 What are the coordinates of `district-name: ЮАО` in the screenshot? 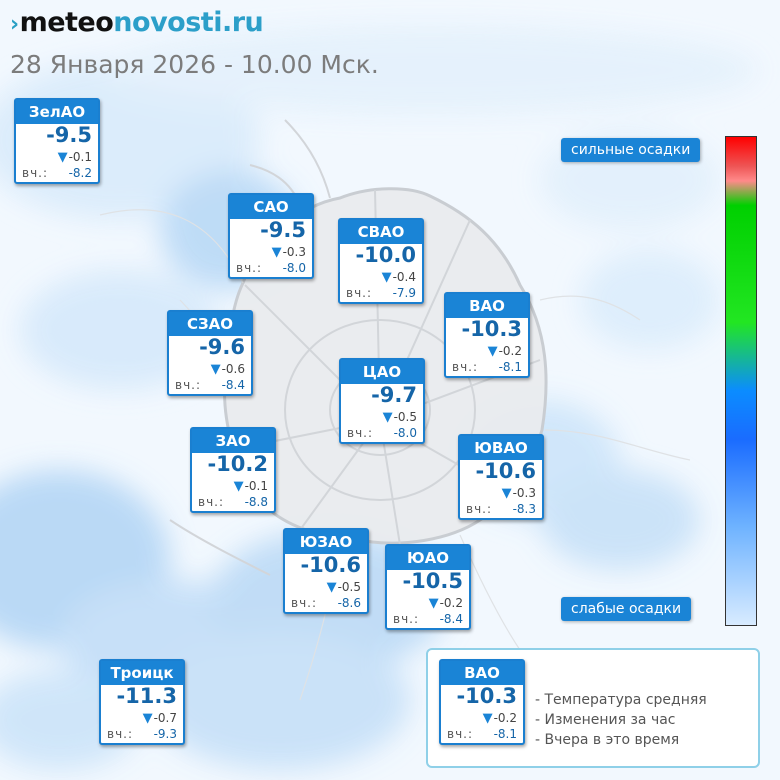 It's located at (428, 558).